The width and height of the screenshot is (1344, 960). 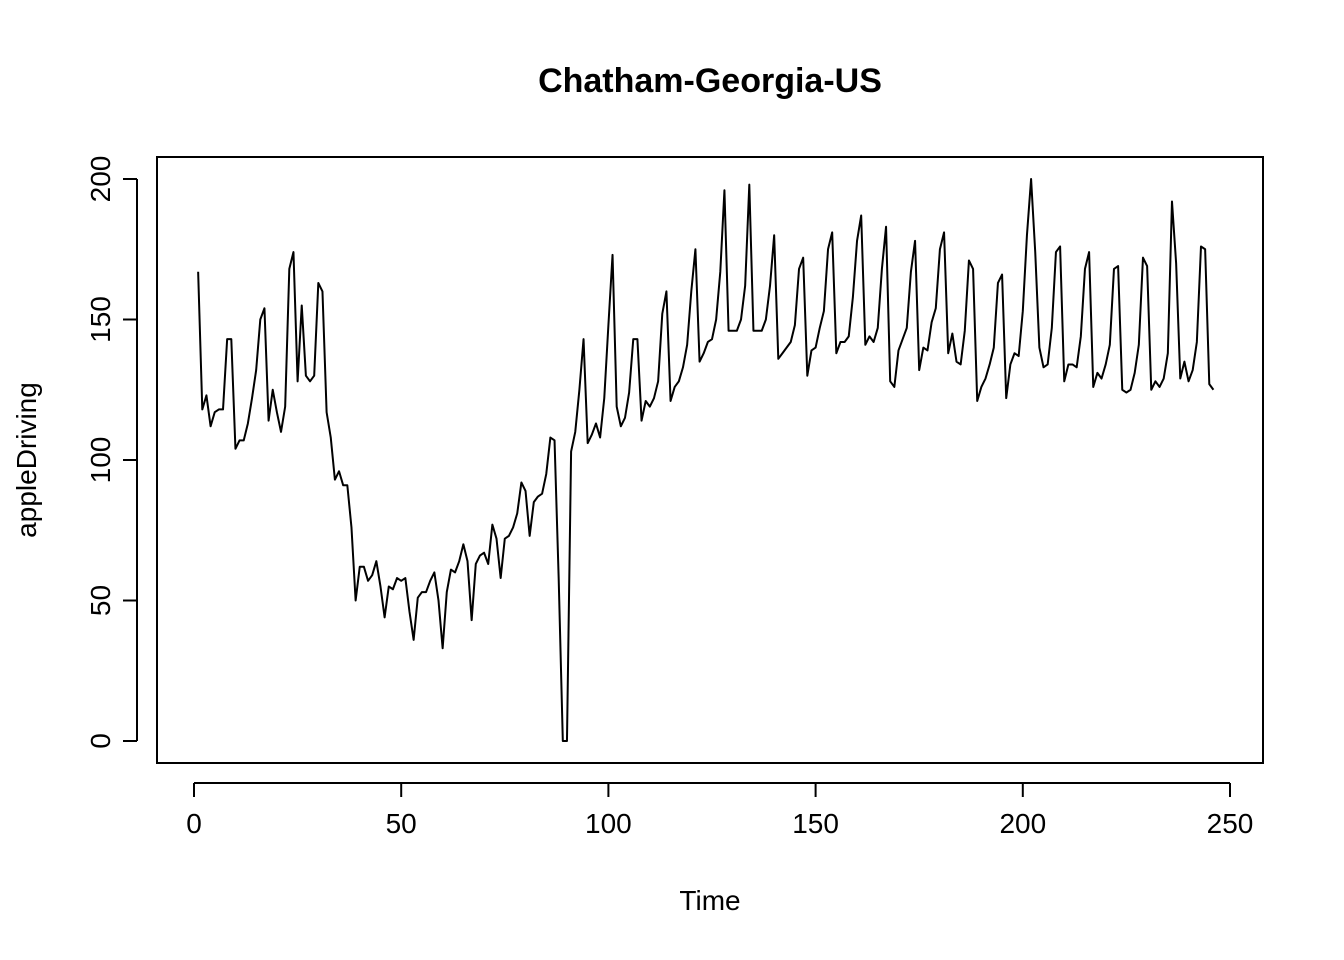 What do you see at coordinates (1022, 823) in the screenshot?
I see `x-tick-label: 200` at bounding box center [1022, 823].